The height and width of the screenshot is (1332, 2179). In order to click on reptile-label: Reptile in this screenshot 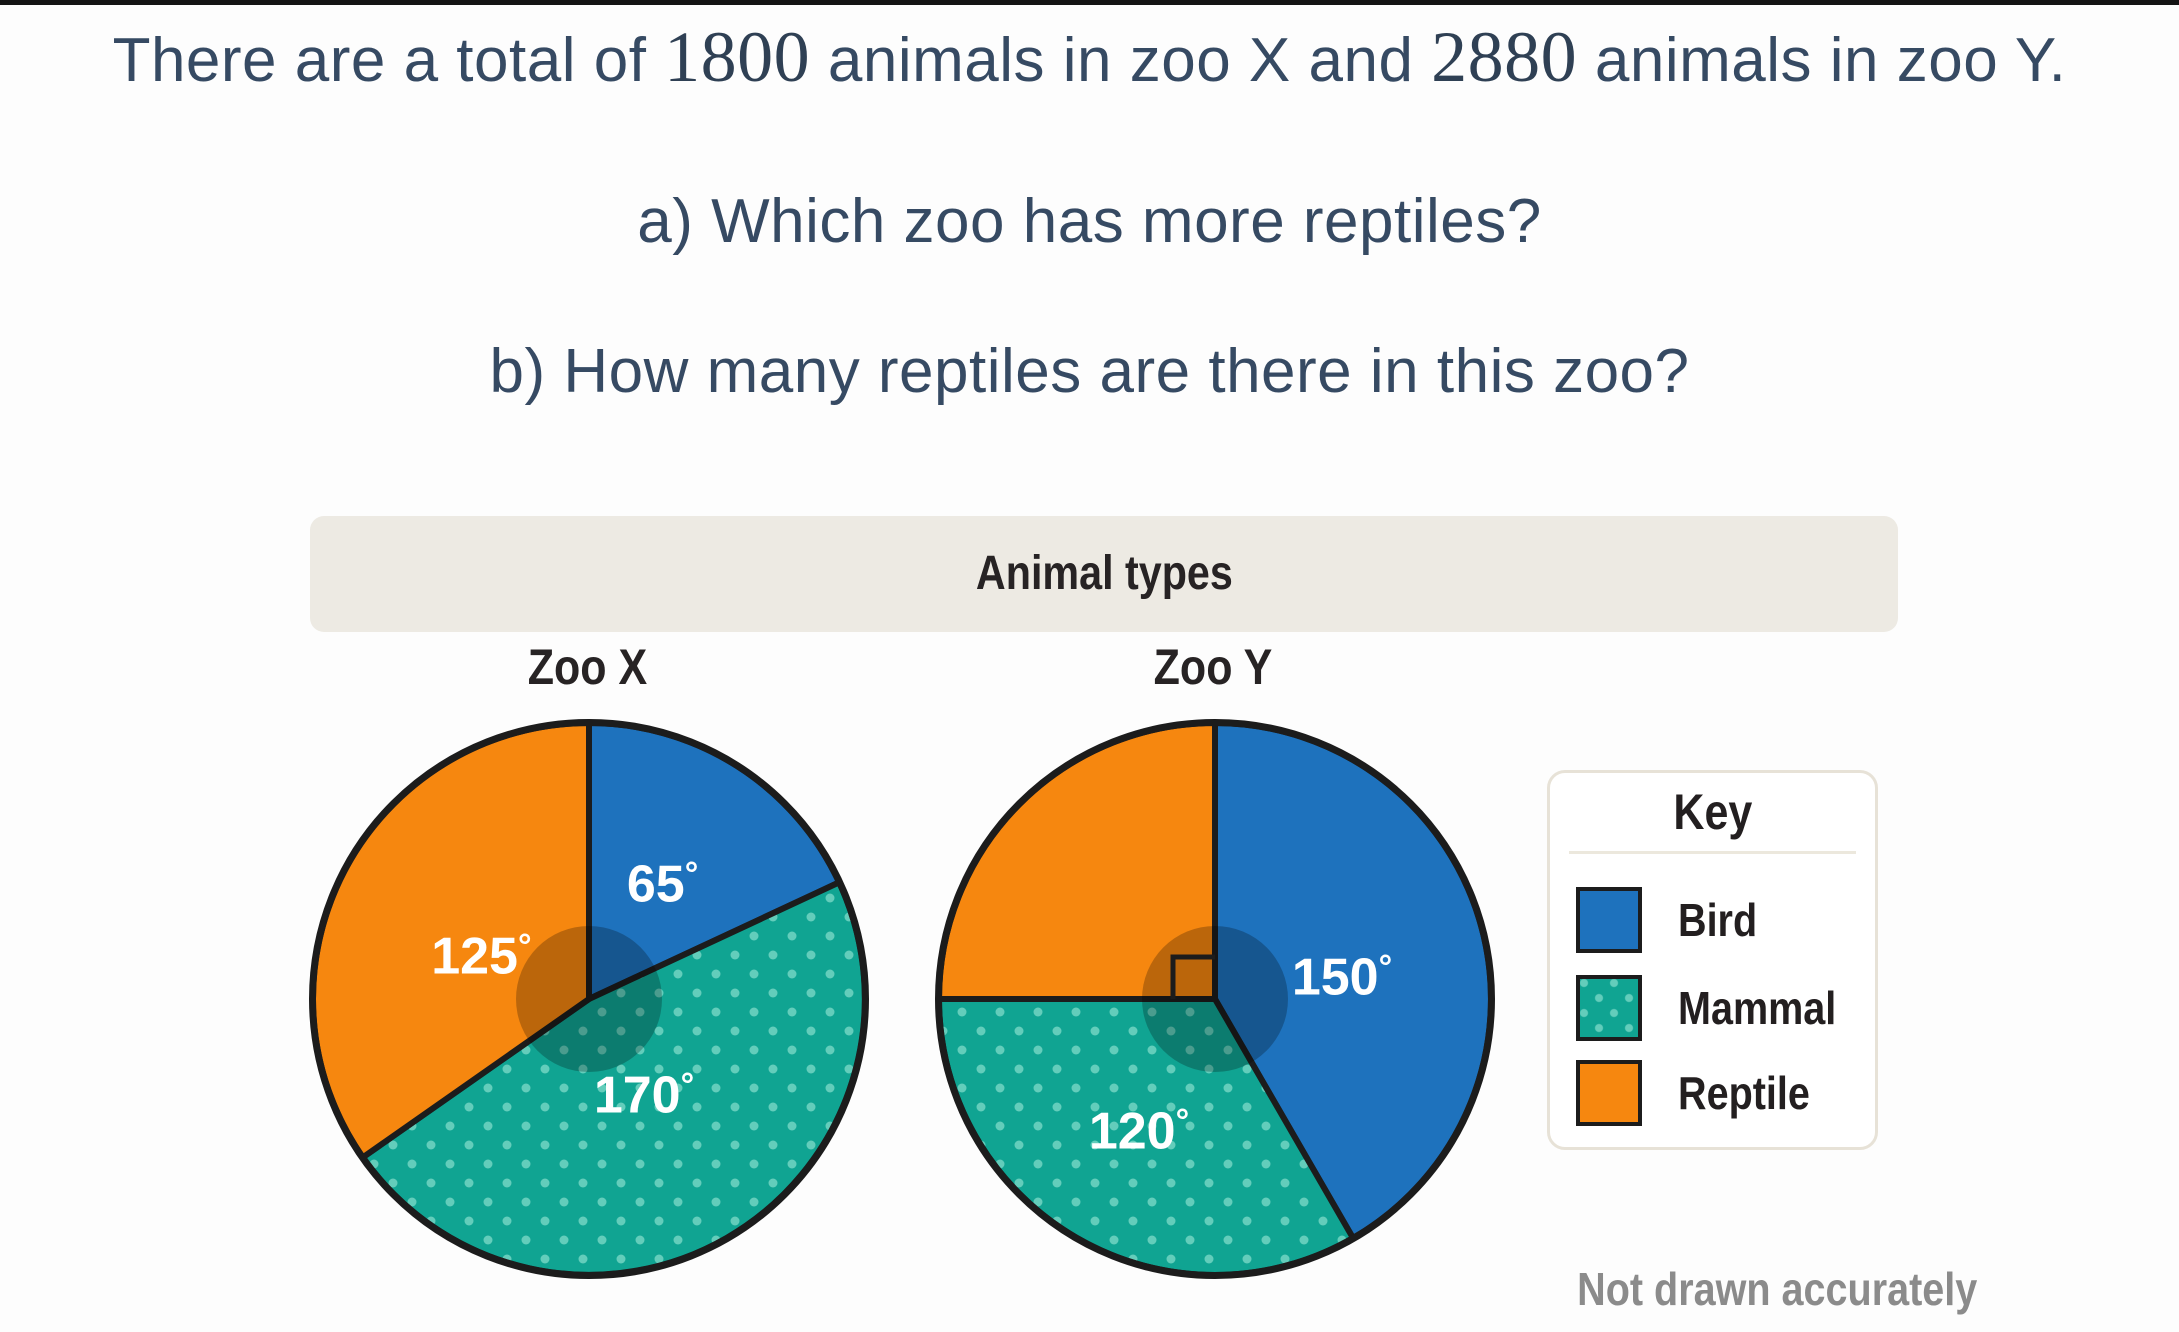, I will do `click(1744, 1093)`.